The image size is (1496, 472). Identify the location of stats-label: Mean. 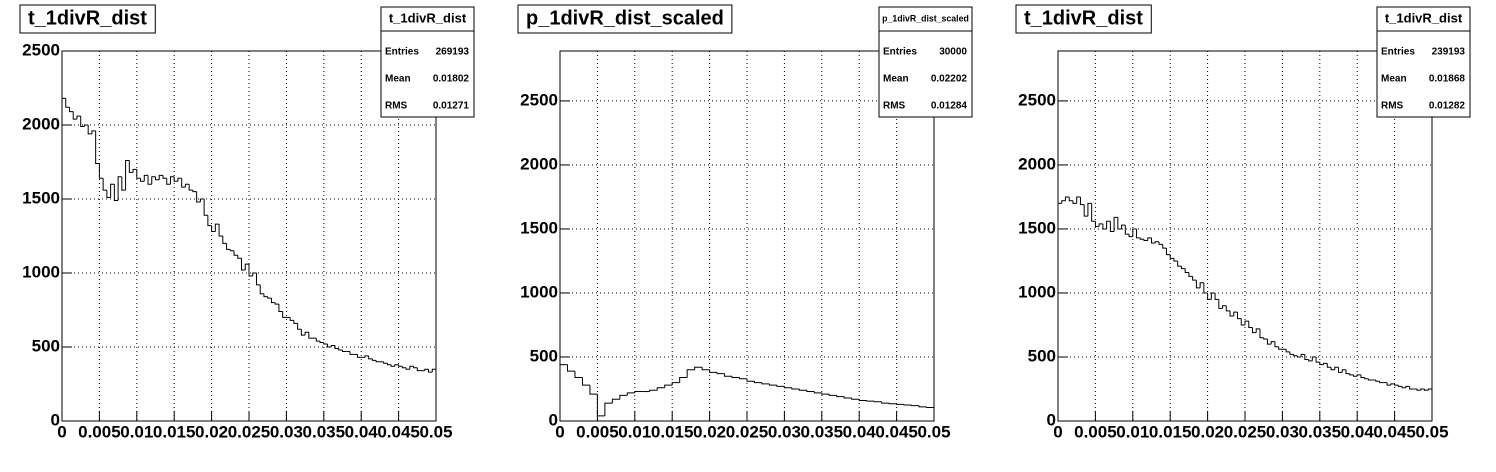
(1394, 79).